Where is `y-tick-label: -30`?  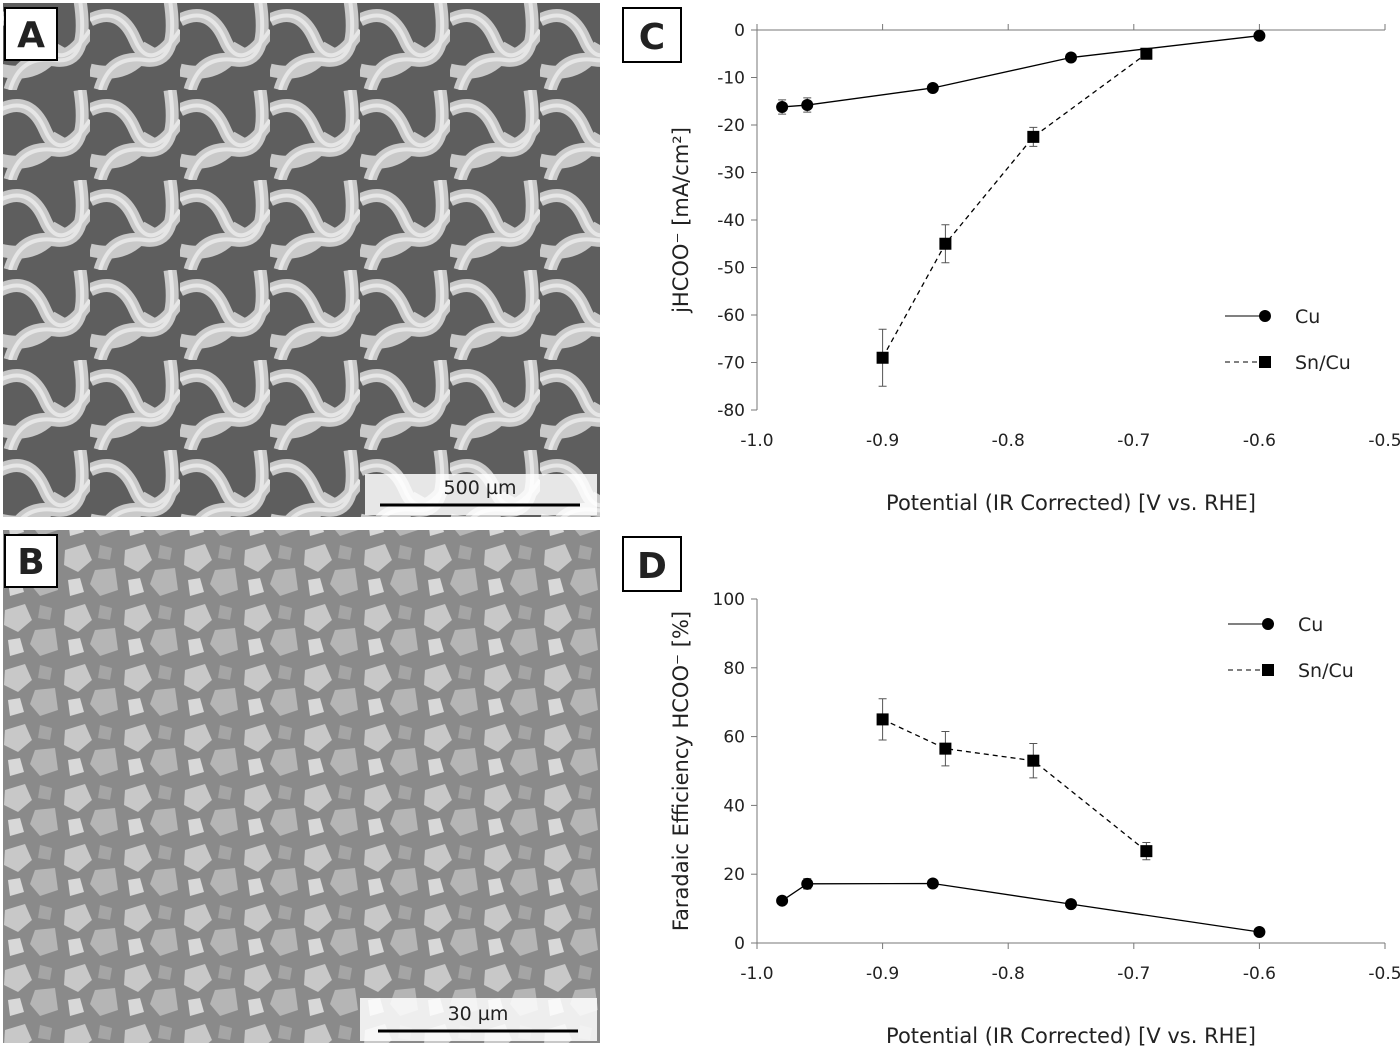
y-tick-label: -30 is located at coordinates (731, 174).